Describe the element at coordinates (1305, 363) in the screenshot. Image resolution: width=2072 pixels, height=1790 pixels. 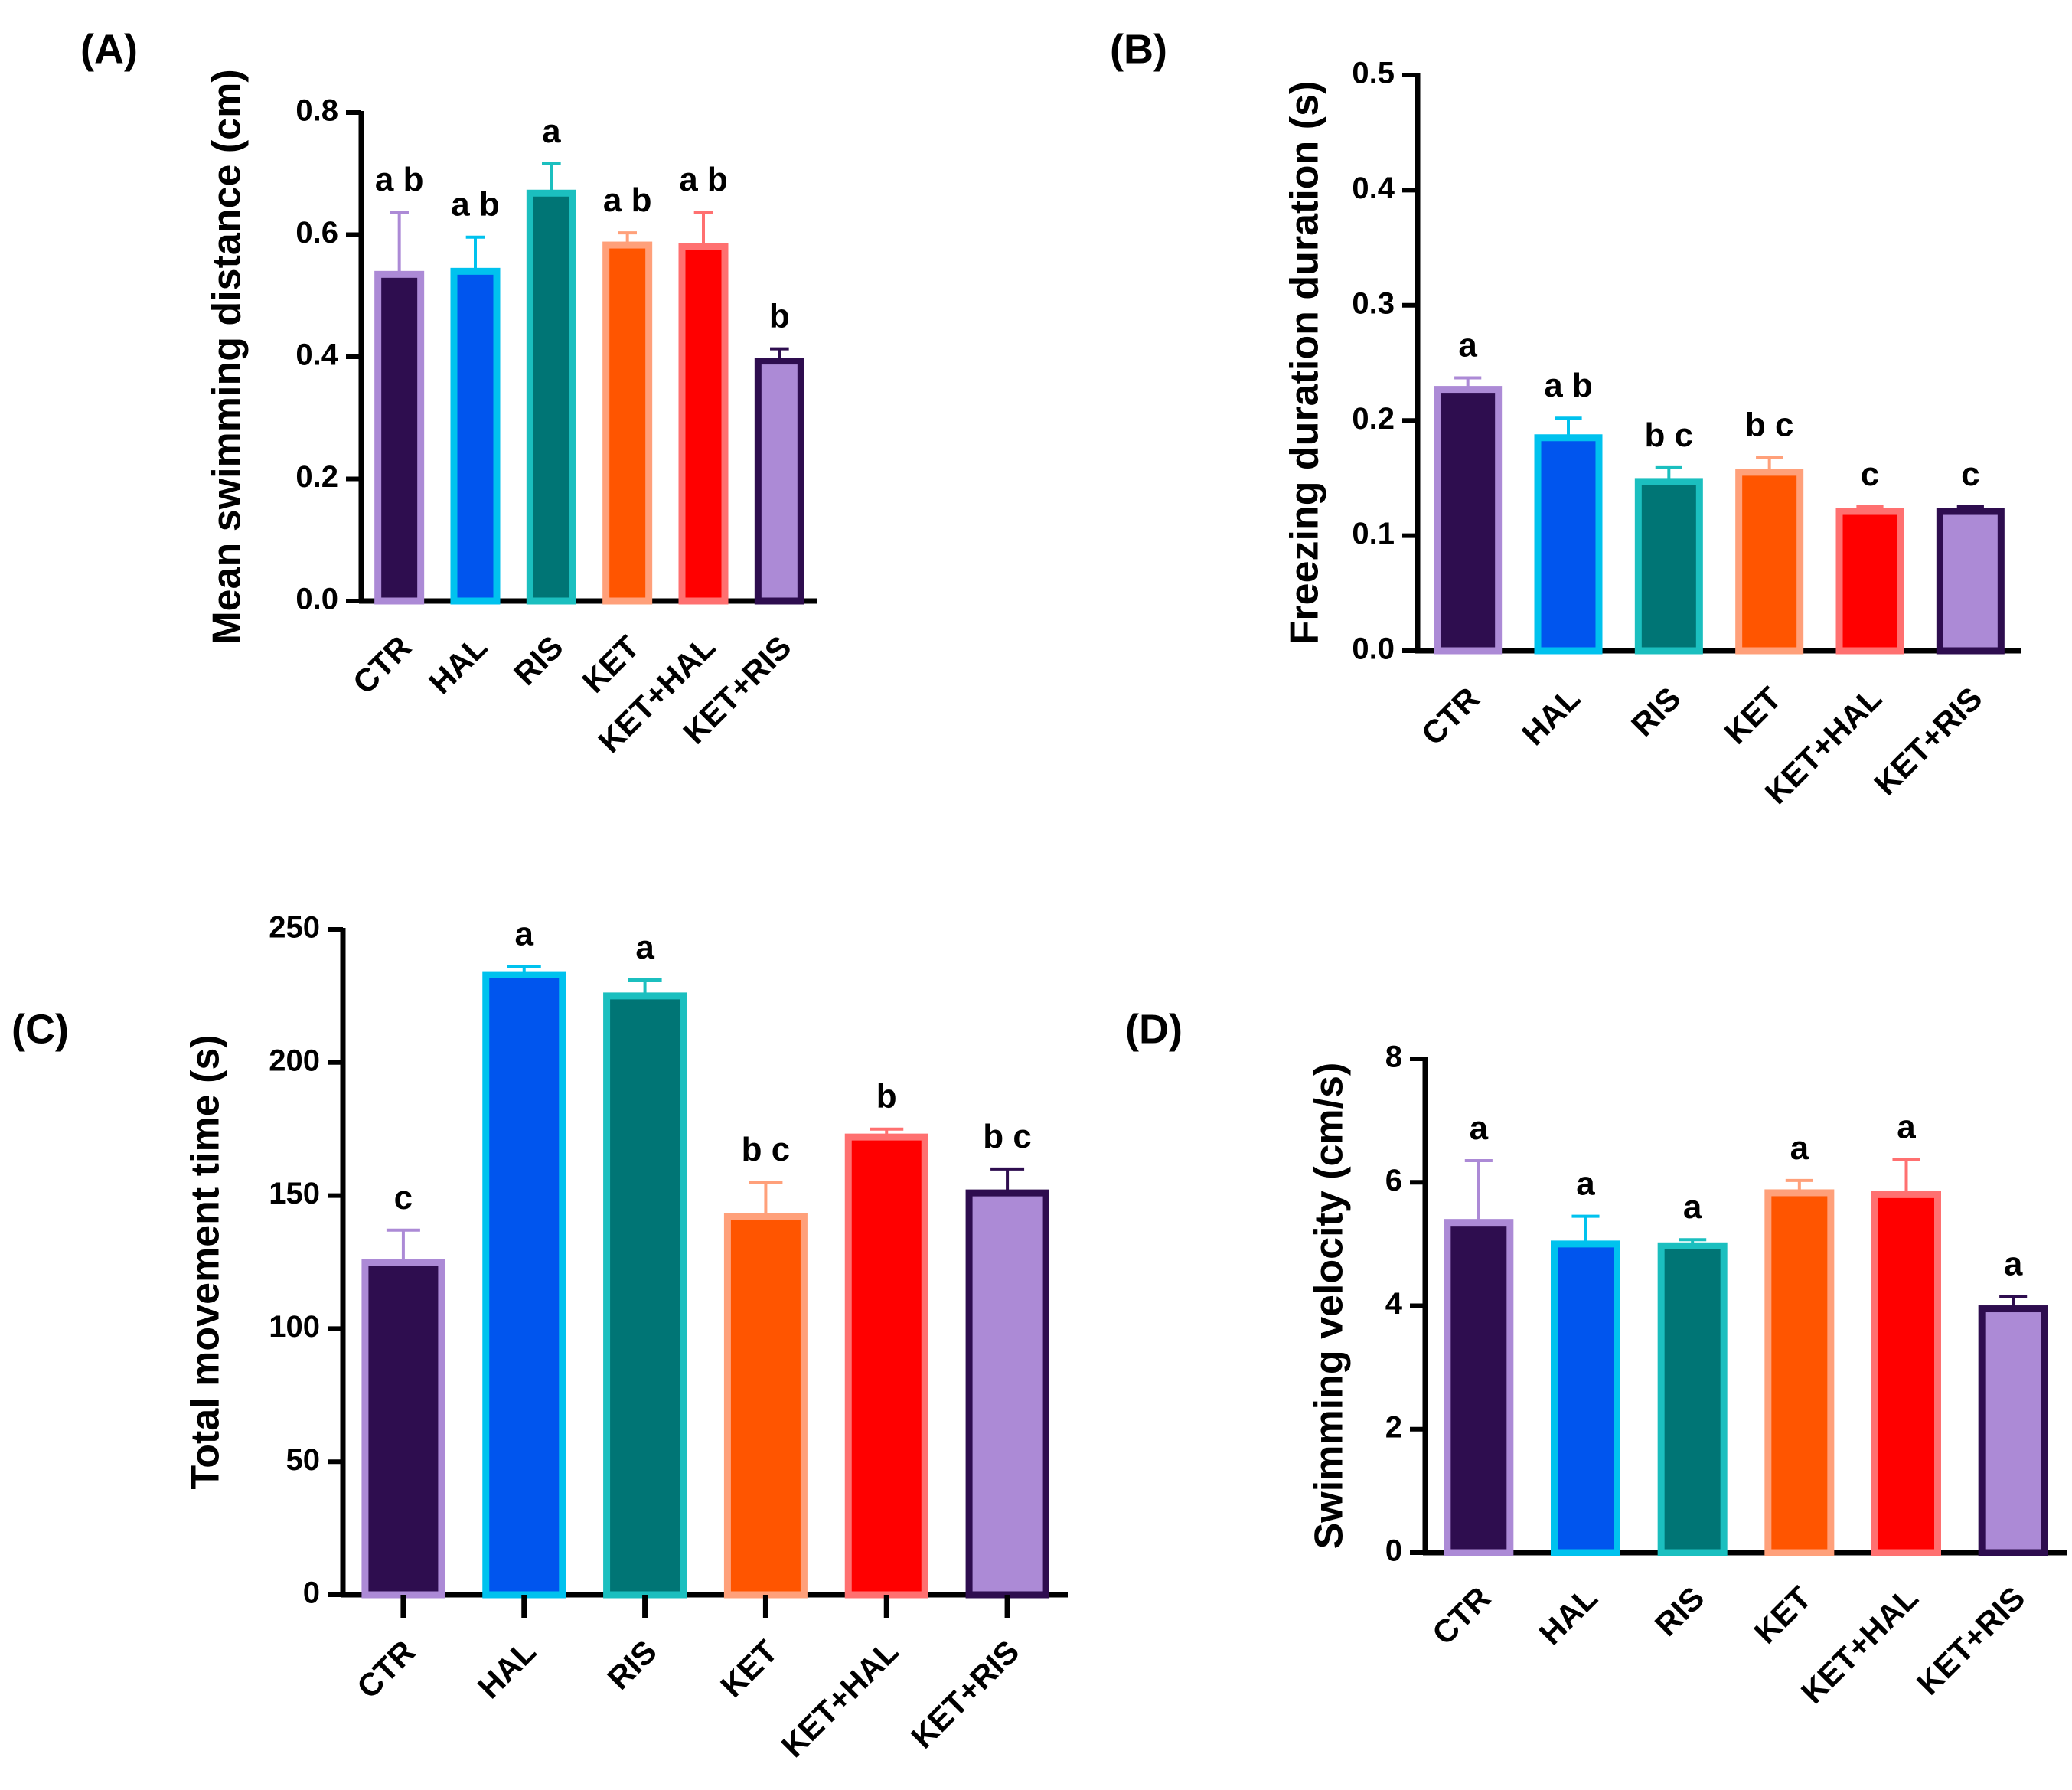
I see `y-axis-title-b: Freezing duration duration (s)` at that location.